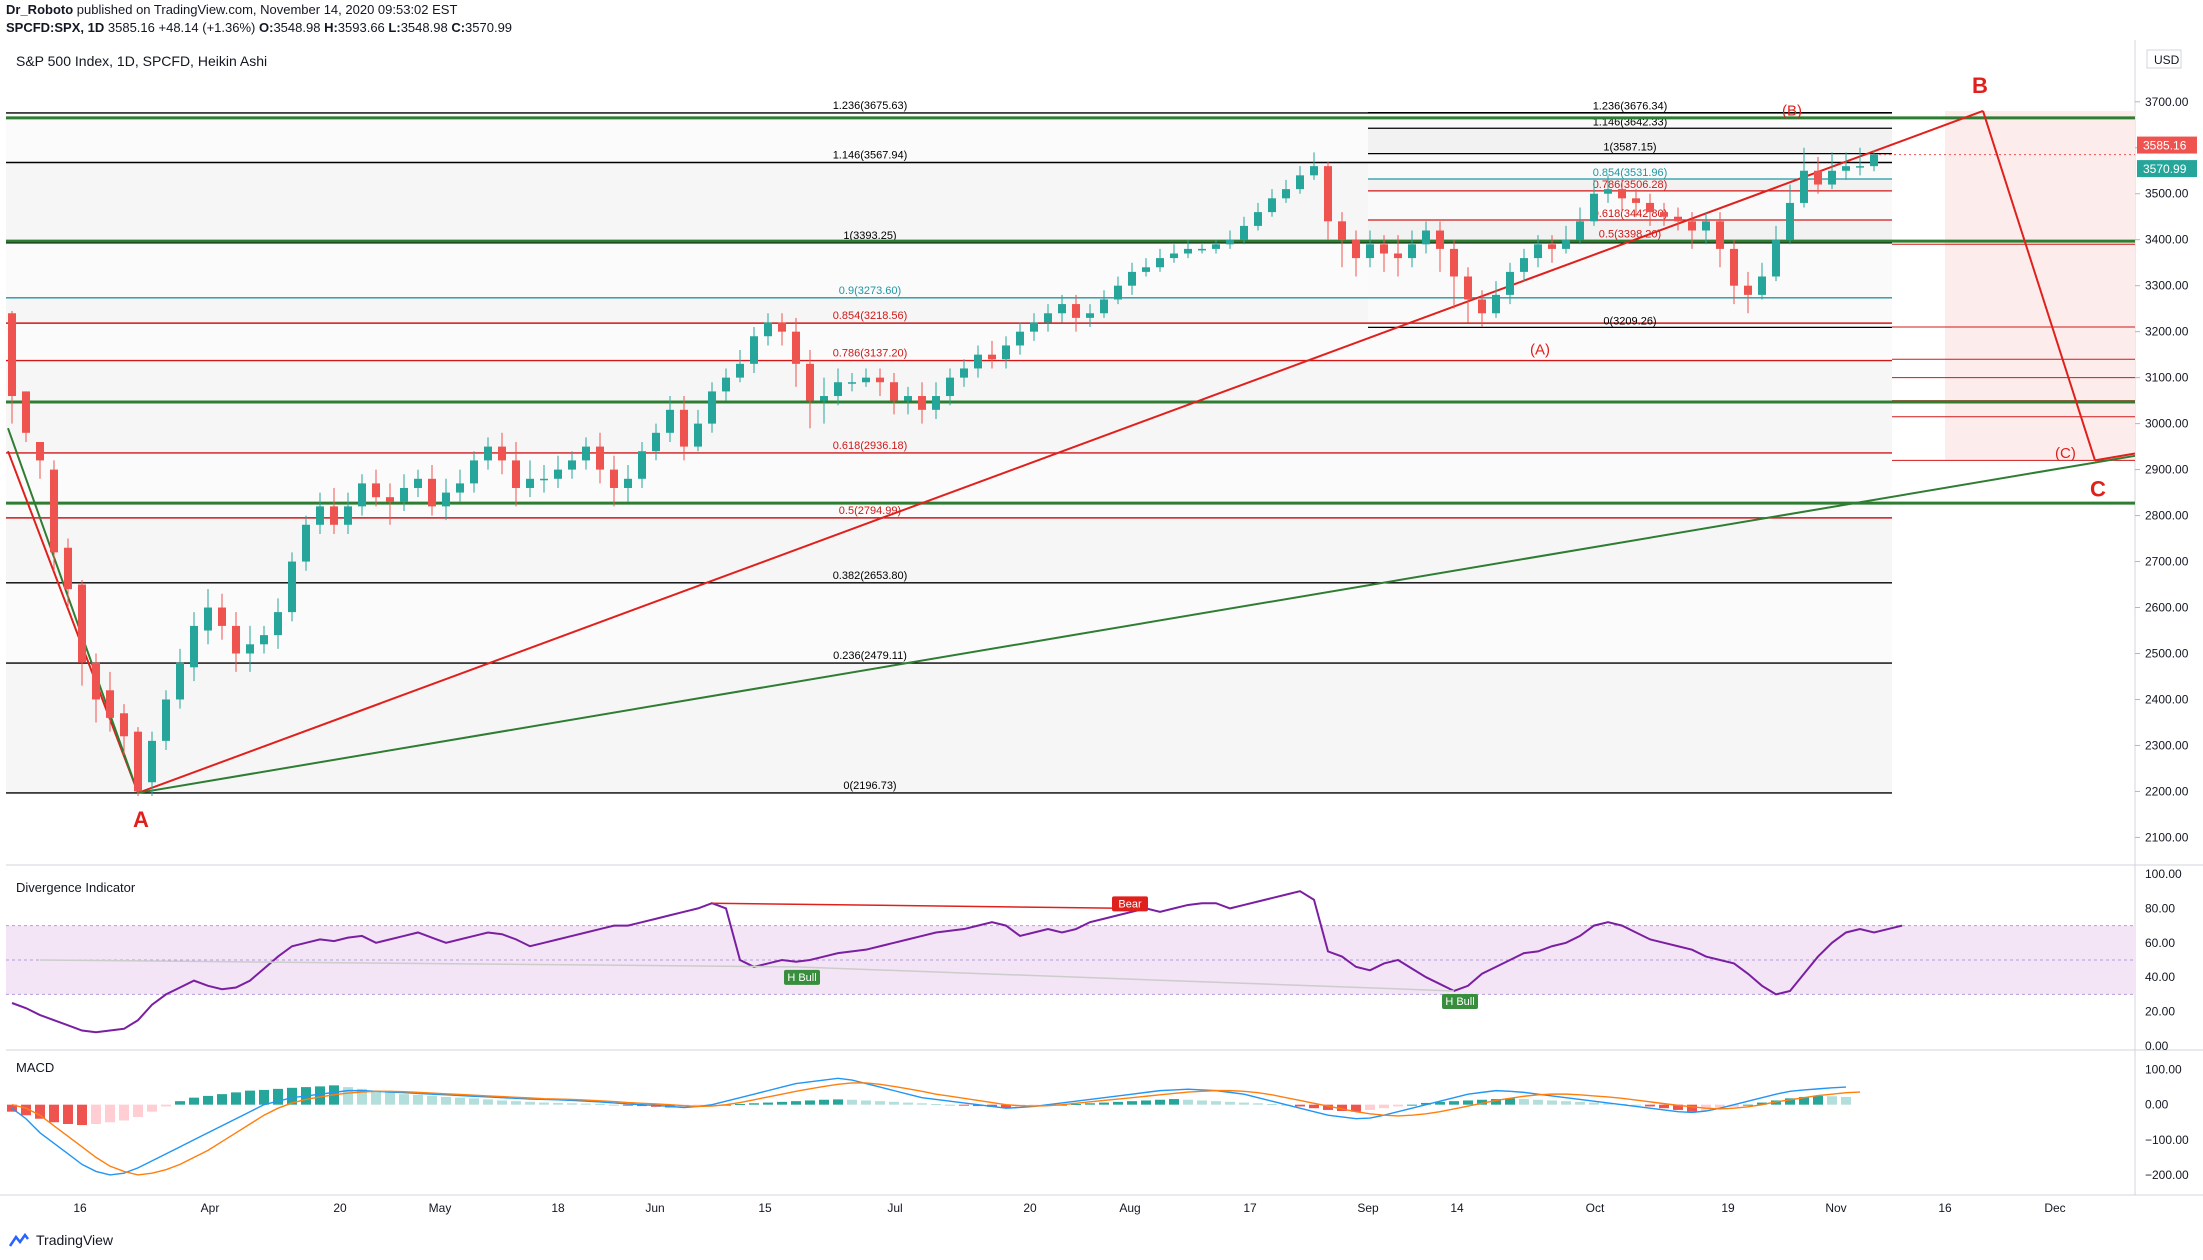 The image size is (2203, 1260). I want to click on fib-level-label: 1(3393.25), so click(869, 236).